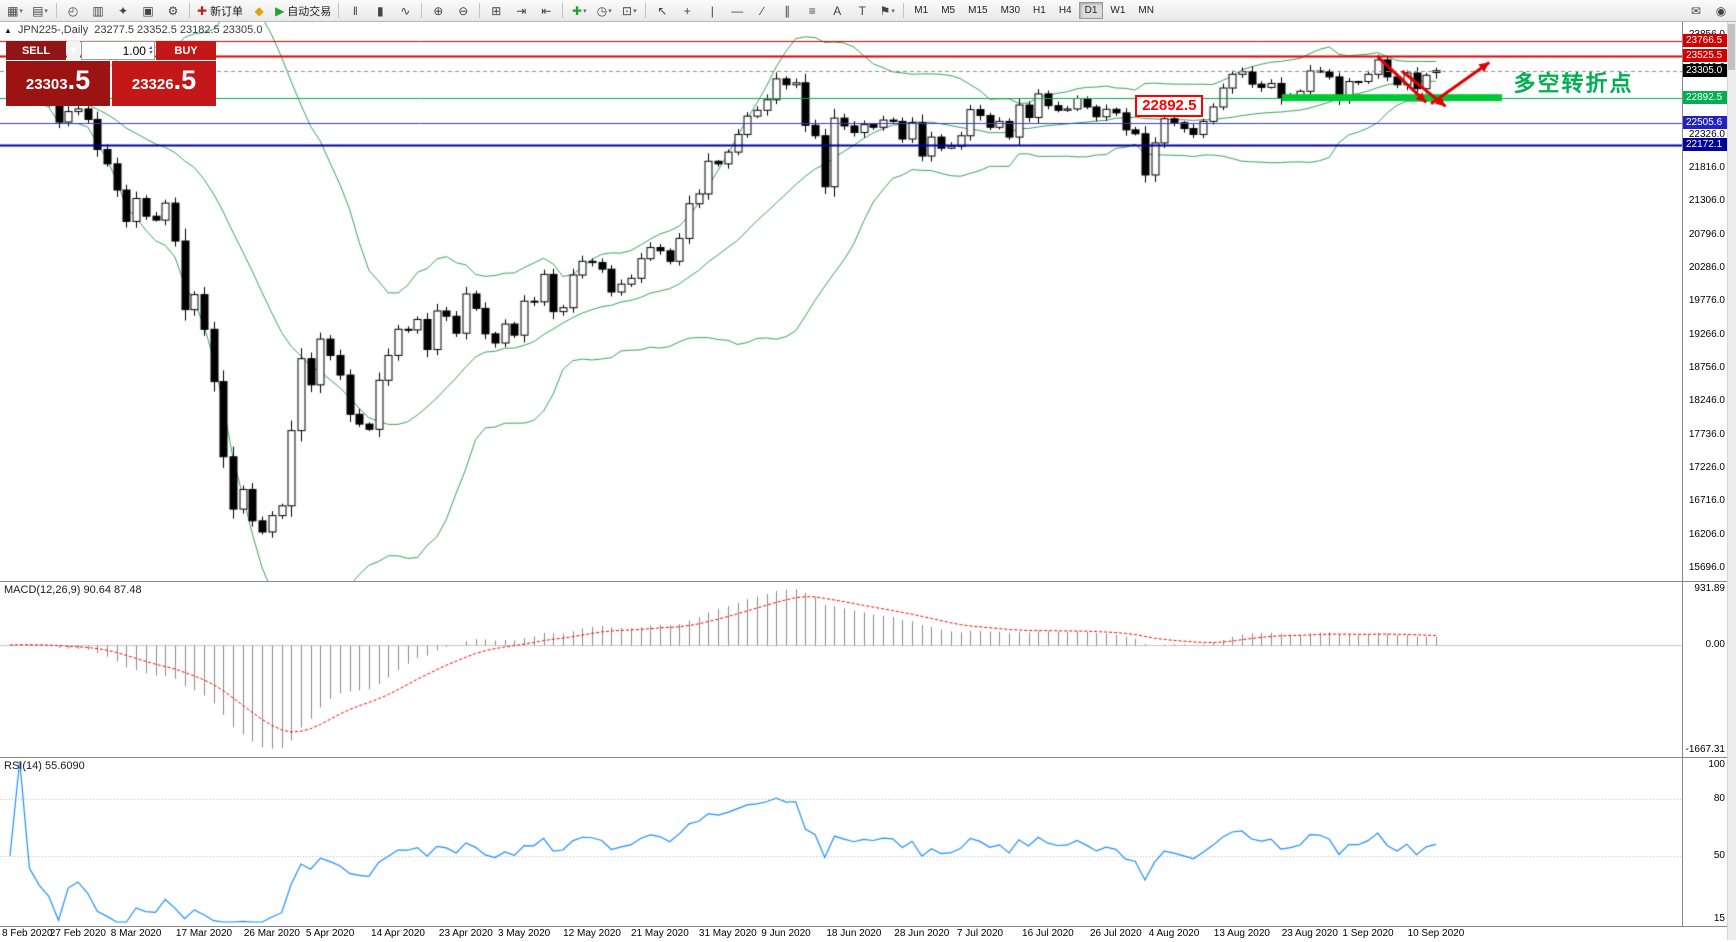 Image resolution: width=1736 pixels, height=942 pixels. I want to click on zoom-out-button: ⊖, so click(463, 11).